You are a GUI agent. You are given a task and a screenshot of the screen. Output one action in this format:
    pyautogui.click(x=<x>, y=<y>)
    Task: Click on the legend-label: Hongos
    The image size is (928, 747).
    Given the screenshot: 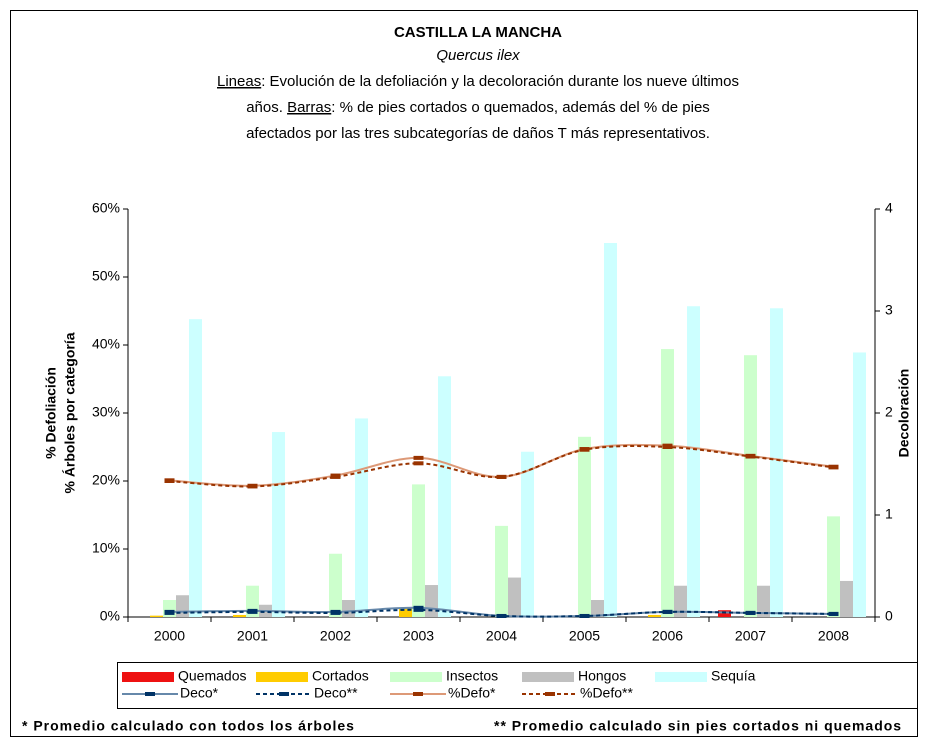 What is the action you would take?
    pyautogui.click(x=602, y=676)
    